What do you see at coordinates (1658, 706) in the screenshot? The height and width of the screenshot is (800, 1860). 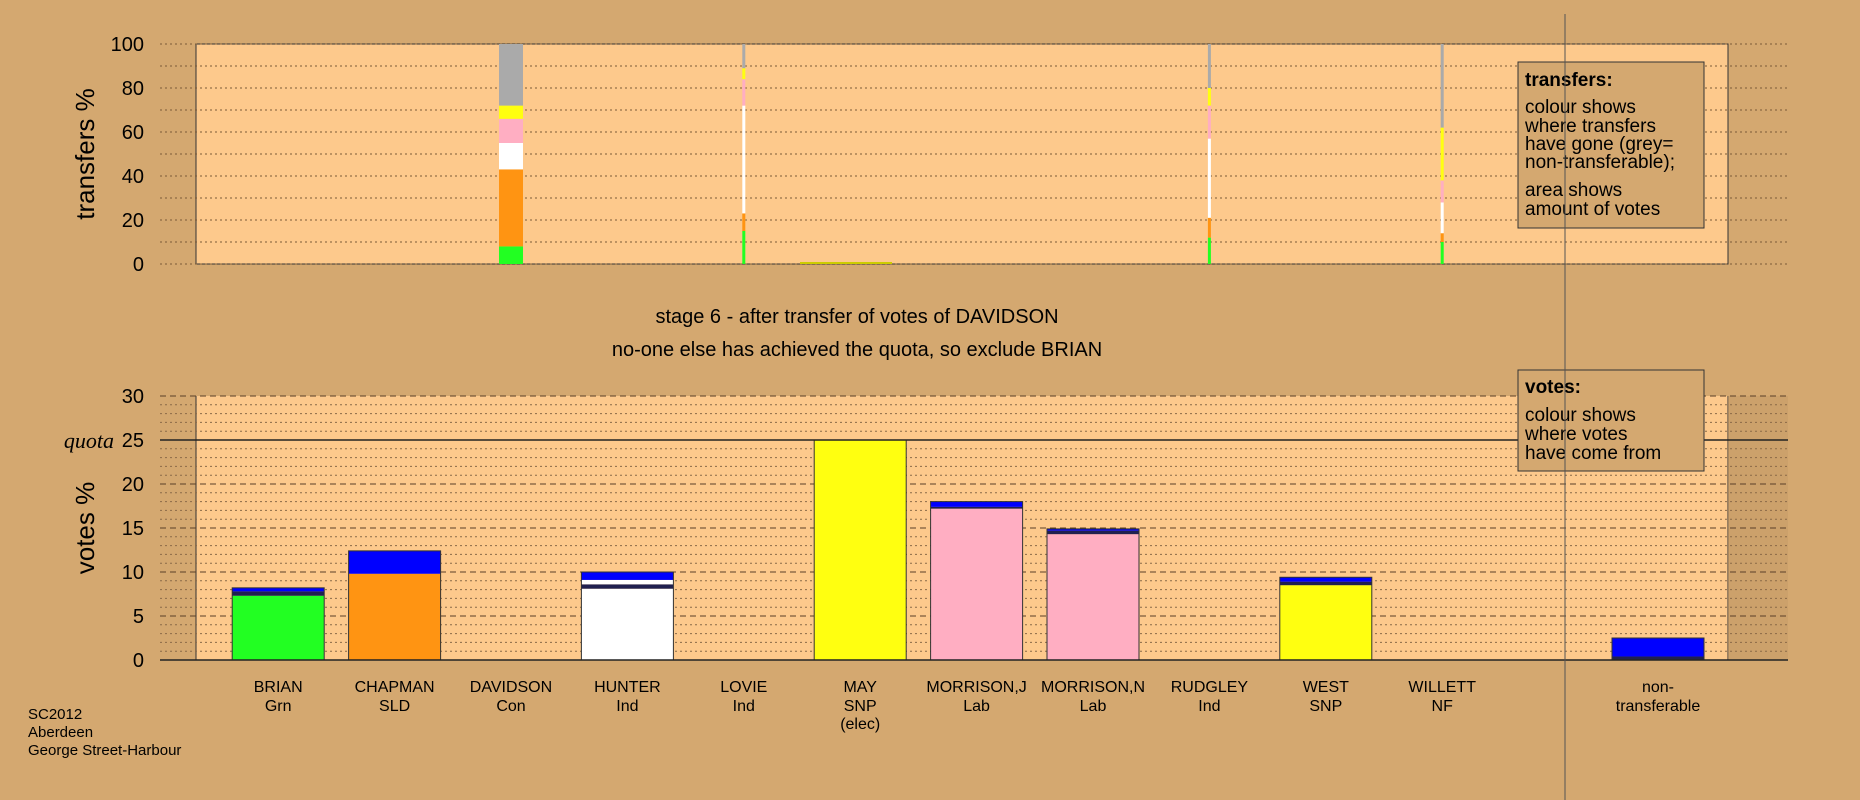 I see `nontransferable-label: transferable` at bounding box center [1658, 706].